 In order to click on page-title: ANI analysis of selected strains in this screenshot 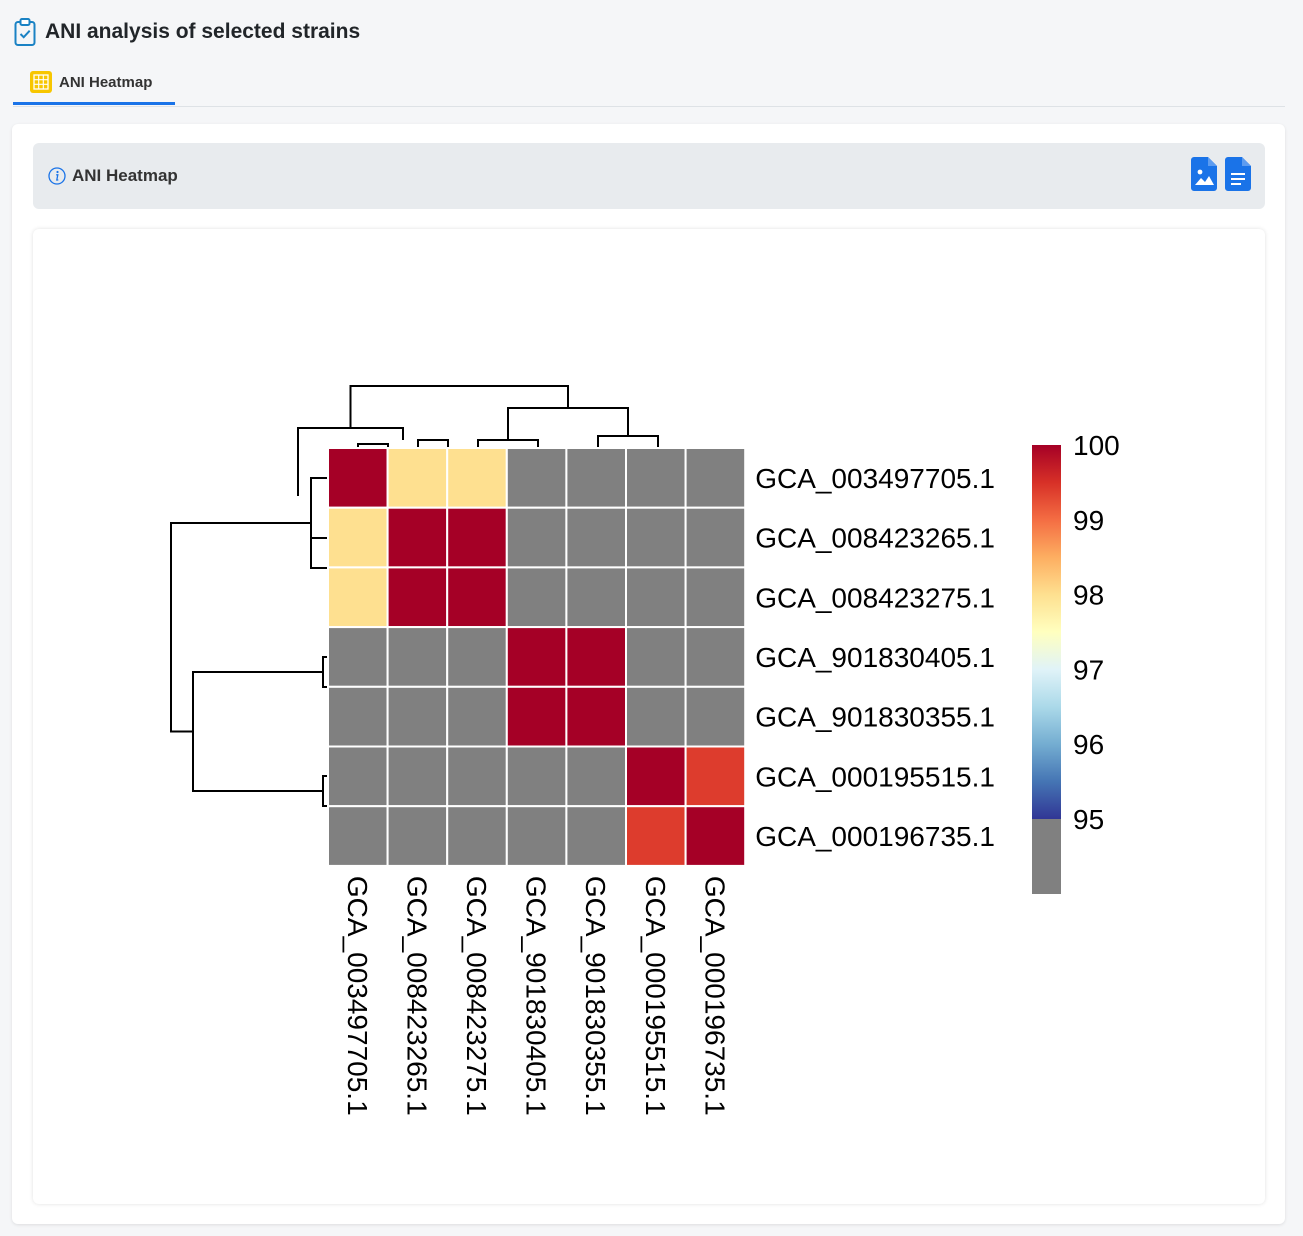, I will do `click(203, 31)`.